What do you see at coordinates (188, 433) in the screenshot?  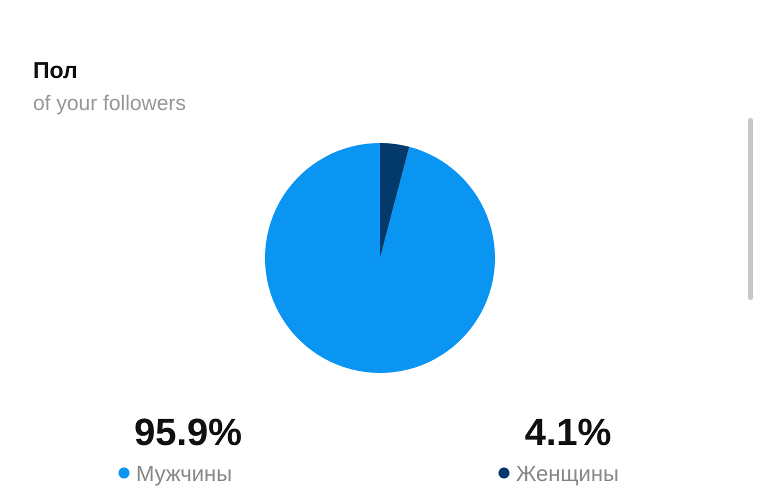 I see `data-label: 95.9%` at bounding box center [188, 433].